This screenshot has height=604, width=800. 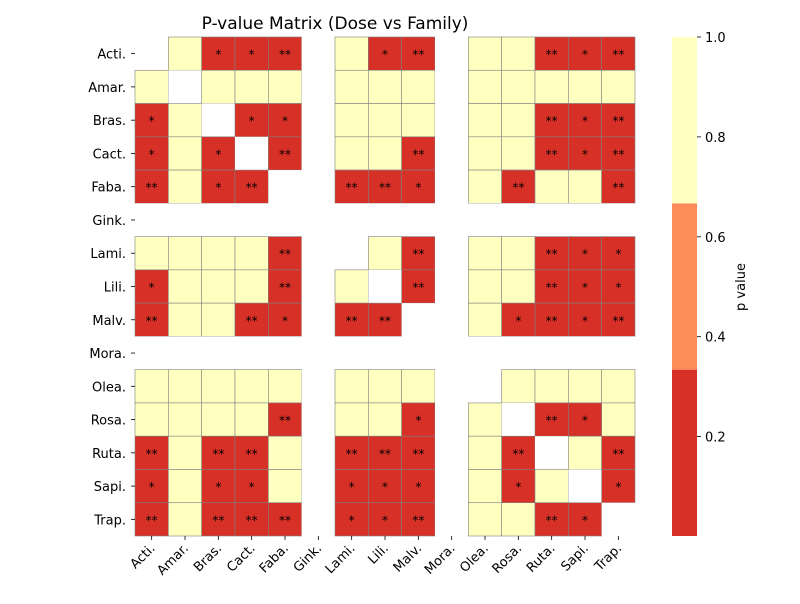 What do you see at coordinates (108, 188) in the screenshot?
I see `y-tick-label: Faba.` at bounding box center [108, 188].